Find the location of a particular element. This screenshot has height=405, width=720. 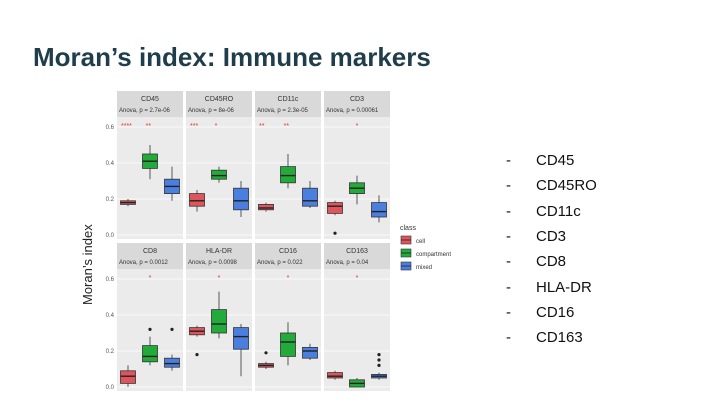

facet-title: CD45 is located at coordinates (150, 99).